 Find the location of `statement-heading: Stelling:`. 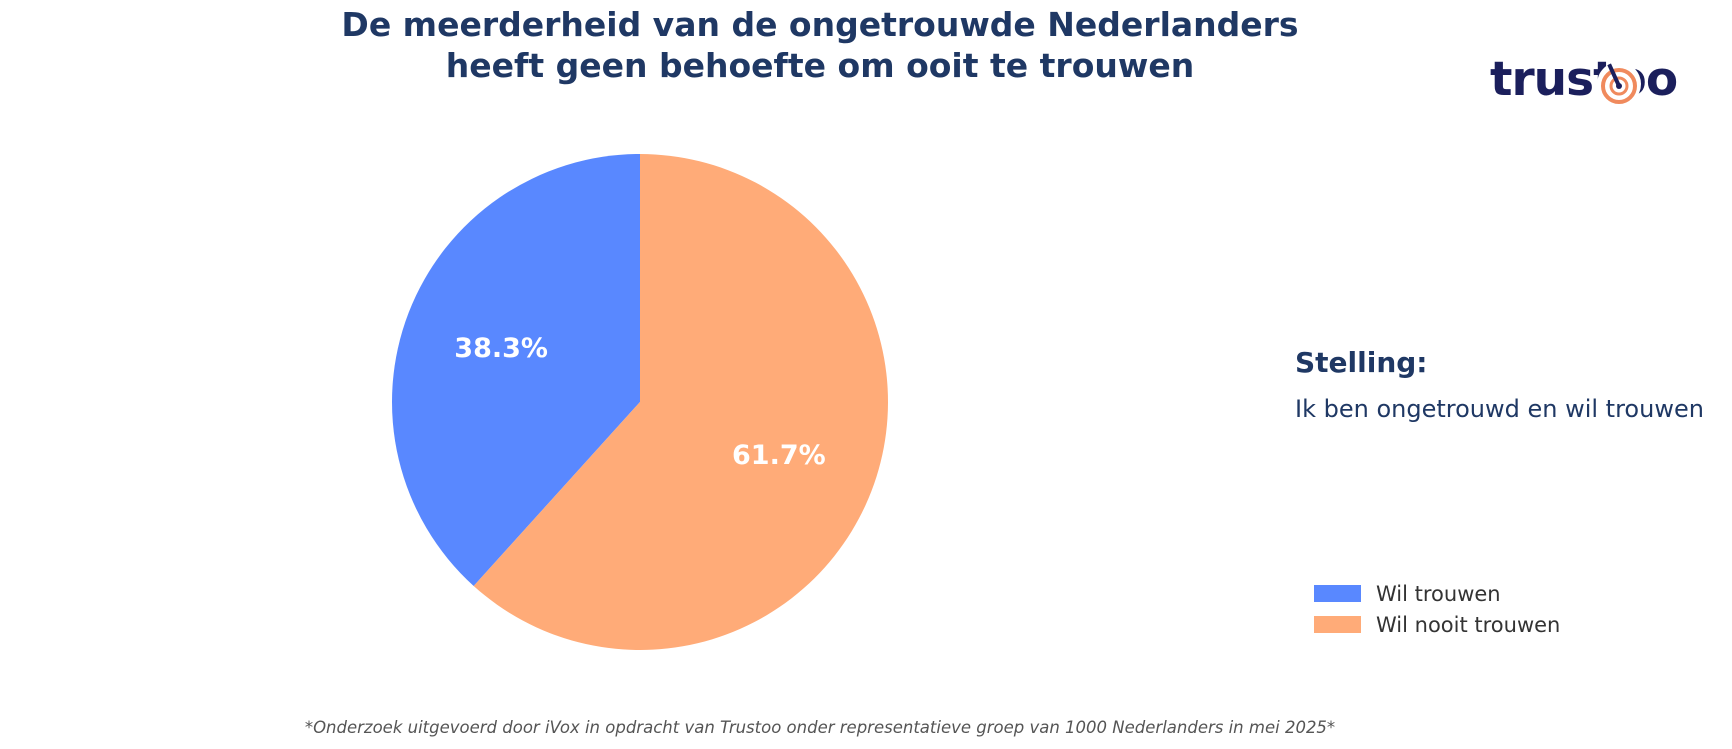

statement-heading: Stelling: is located at coordinates (1361, 362).